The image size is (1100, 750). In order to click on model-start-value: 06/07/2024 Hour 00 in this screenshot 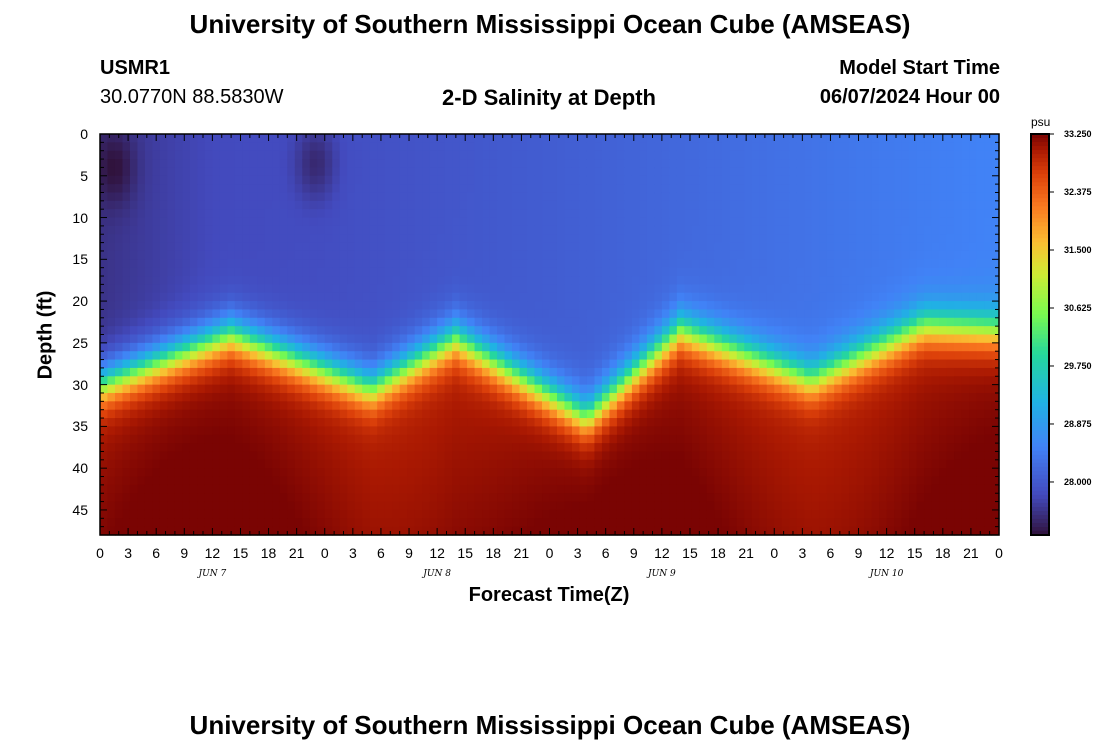, I will do `click(909, 97)`.